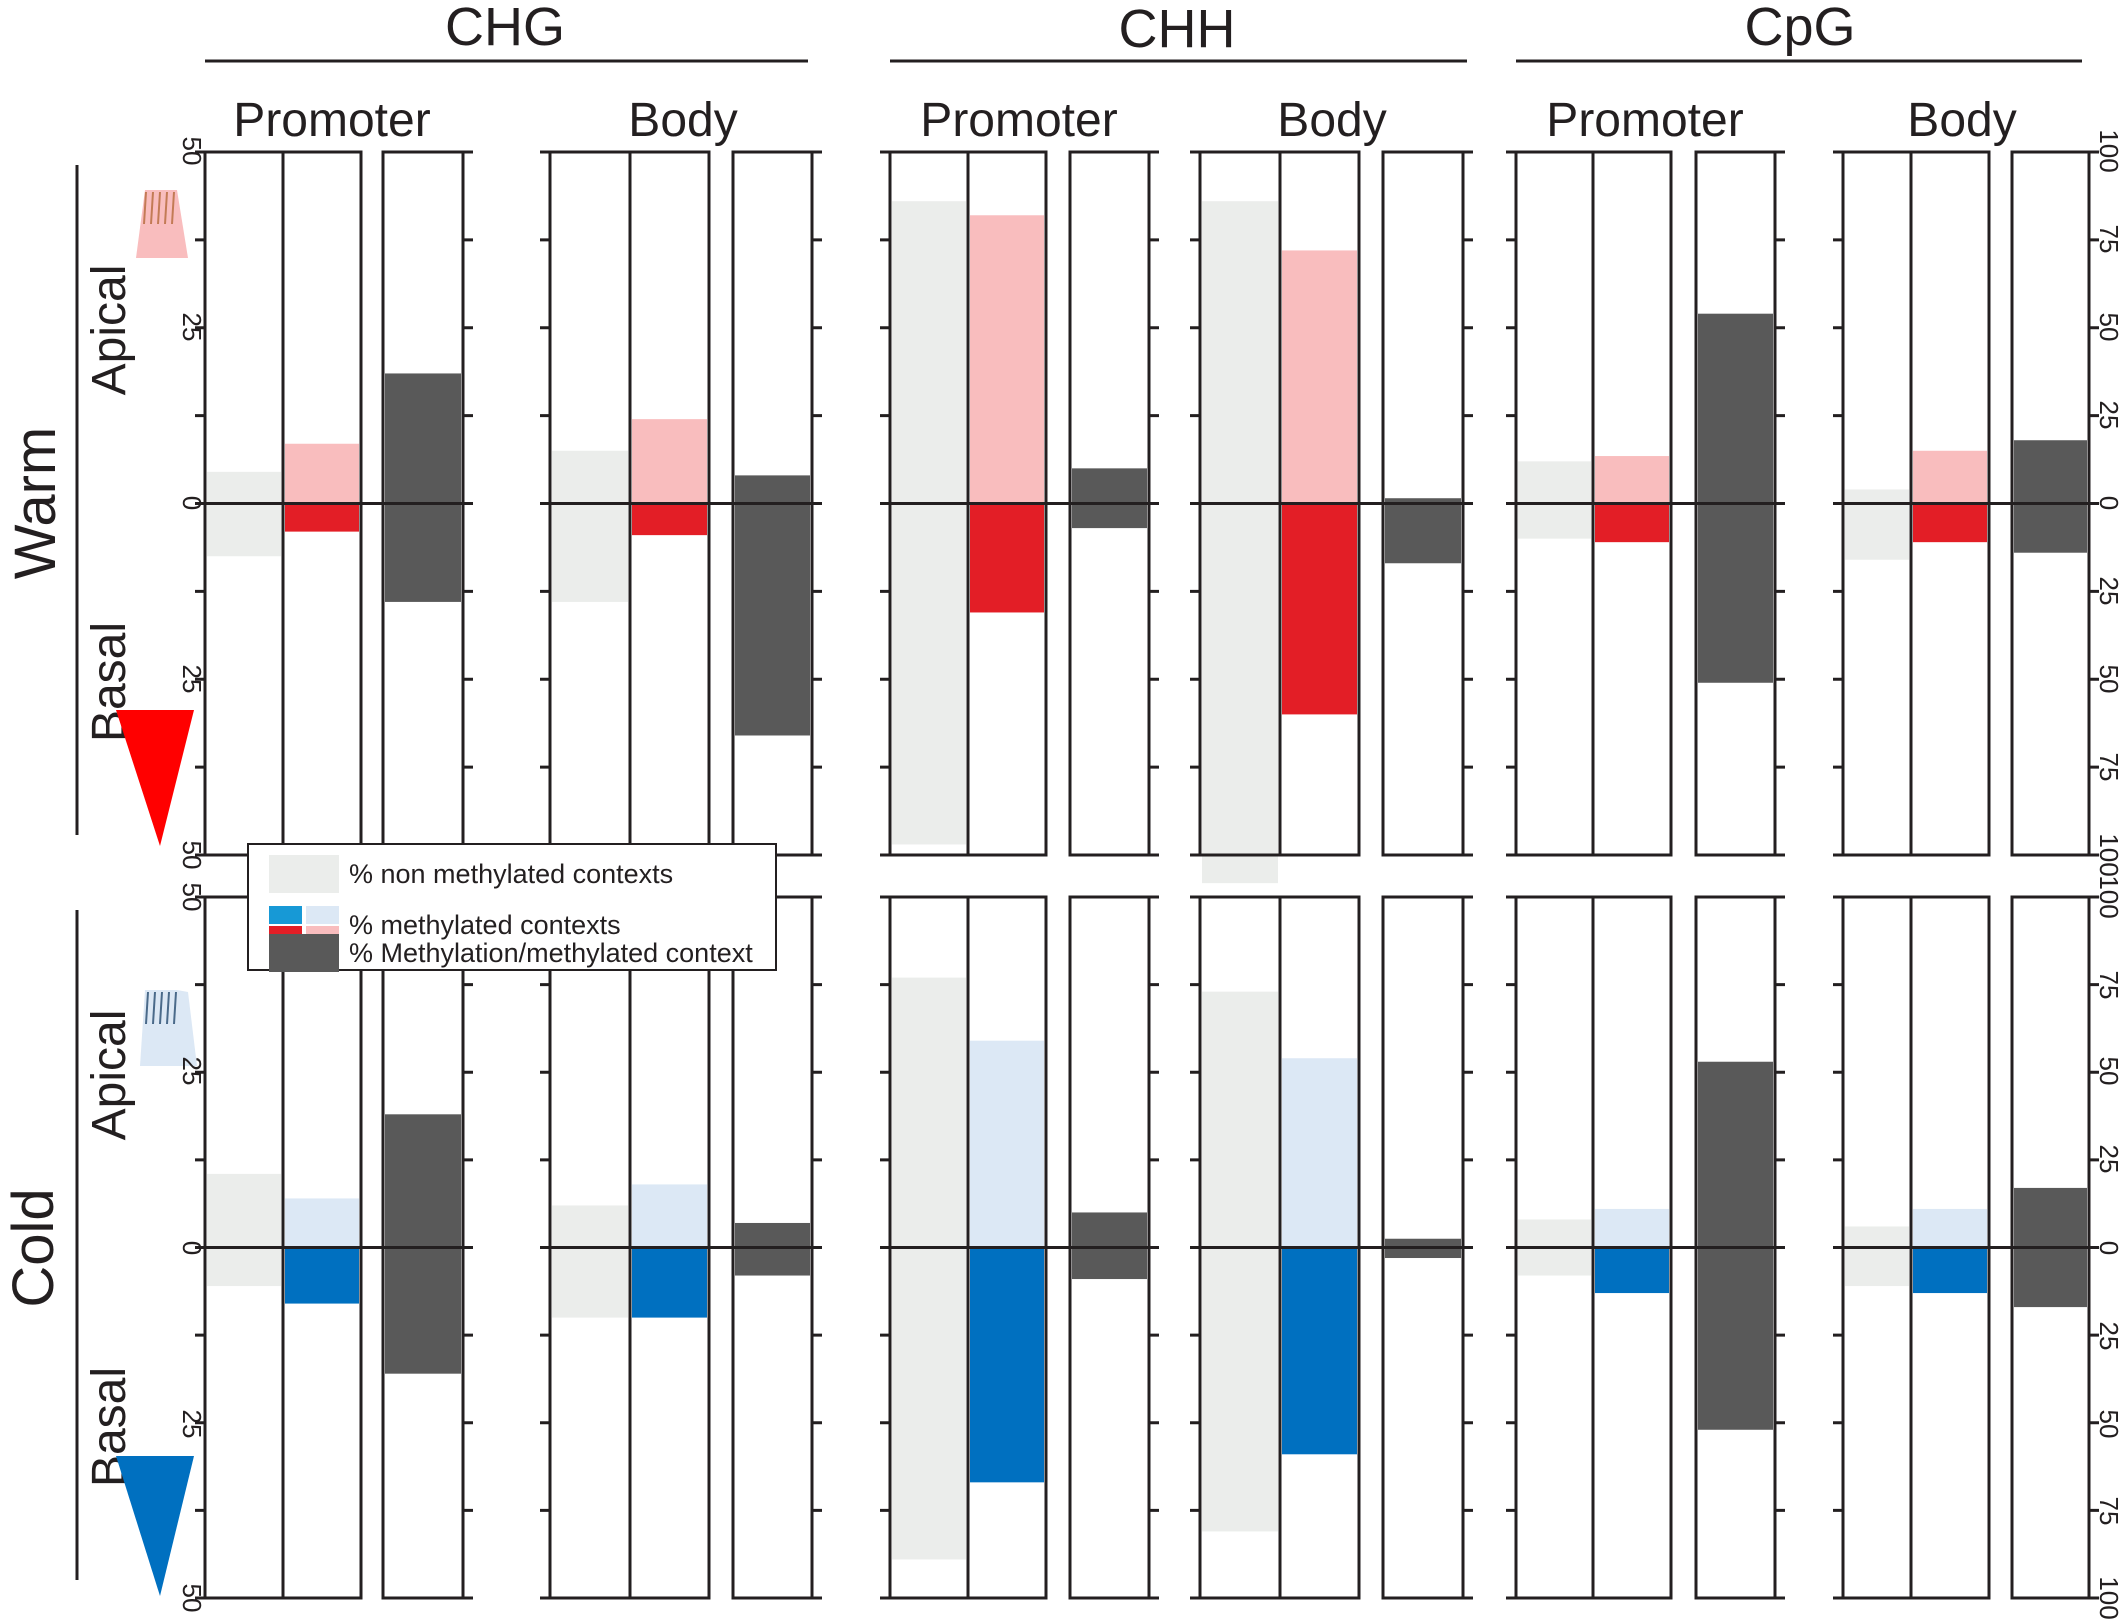 The height and width of the screenshot is (1623, 2126). What do you see at coordinates (682, 120) in the screenshot?
I see `section-label-chg-body: Body` at bounding box center [682, 120].